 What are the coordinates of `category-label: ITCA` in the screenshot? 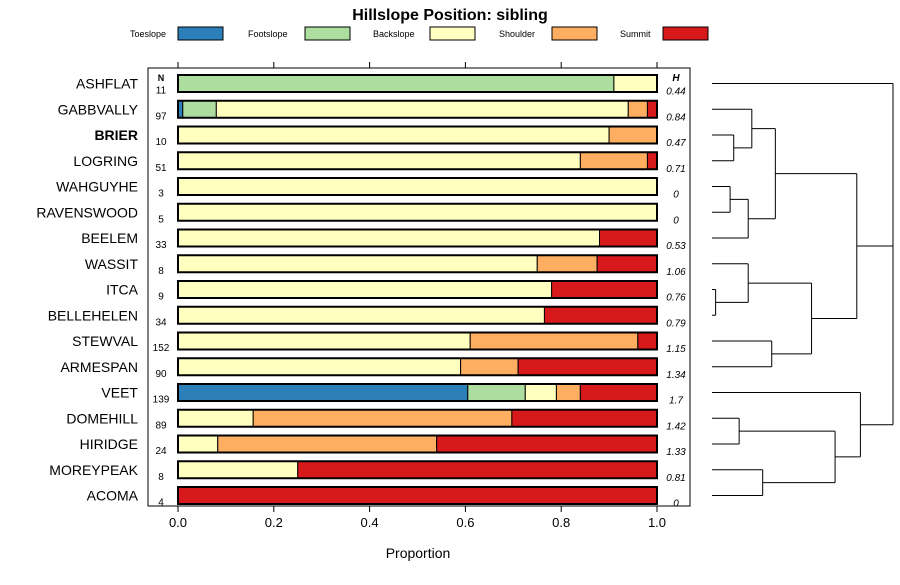 It's located at (122, 290).